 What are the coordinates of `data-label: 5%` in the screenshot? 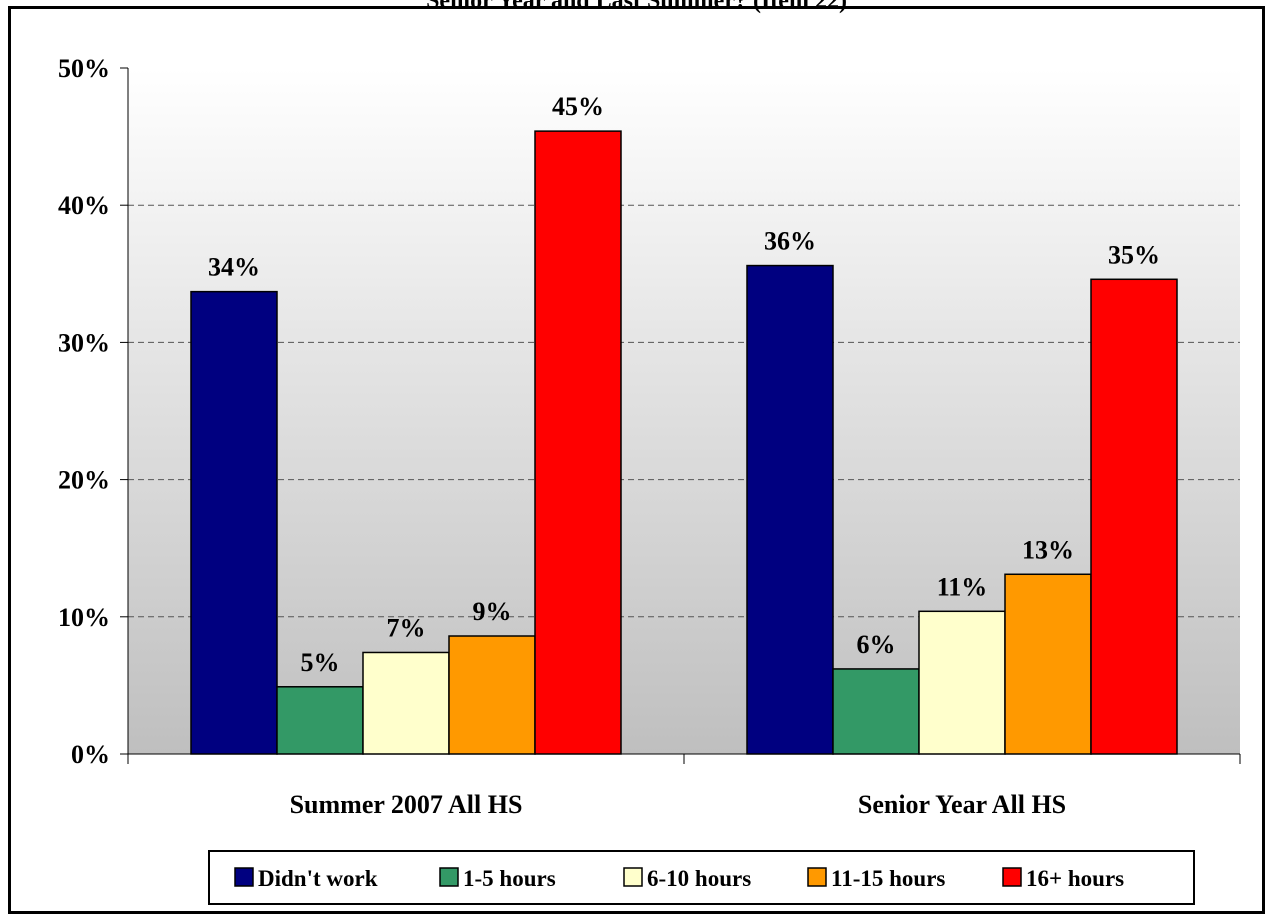 It's located at (320, 662).